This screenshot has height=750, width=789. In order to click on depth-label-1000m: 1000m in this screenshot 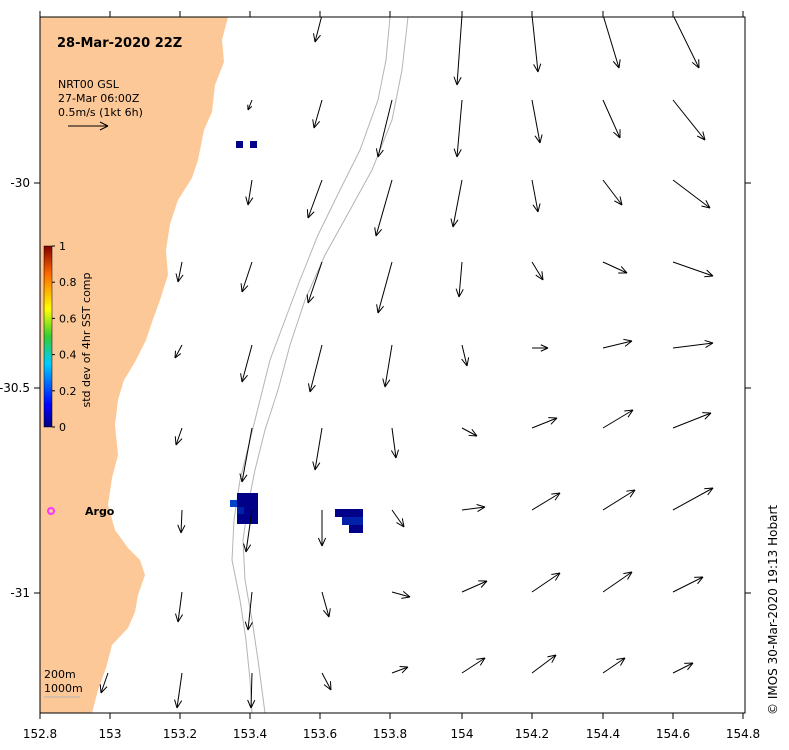, I will do `click(63, 688)`.